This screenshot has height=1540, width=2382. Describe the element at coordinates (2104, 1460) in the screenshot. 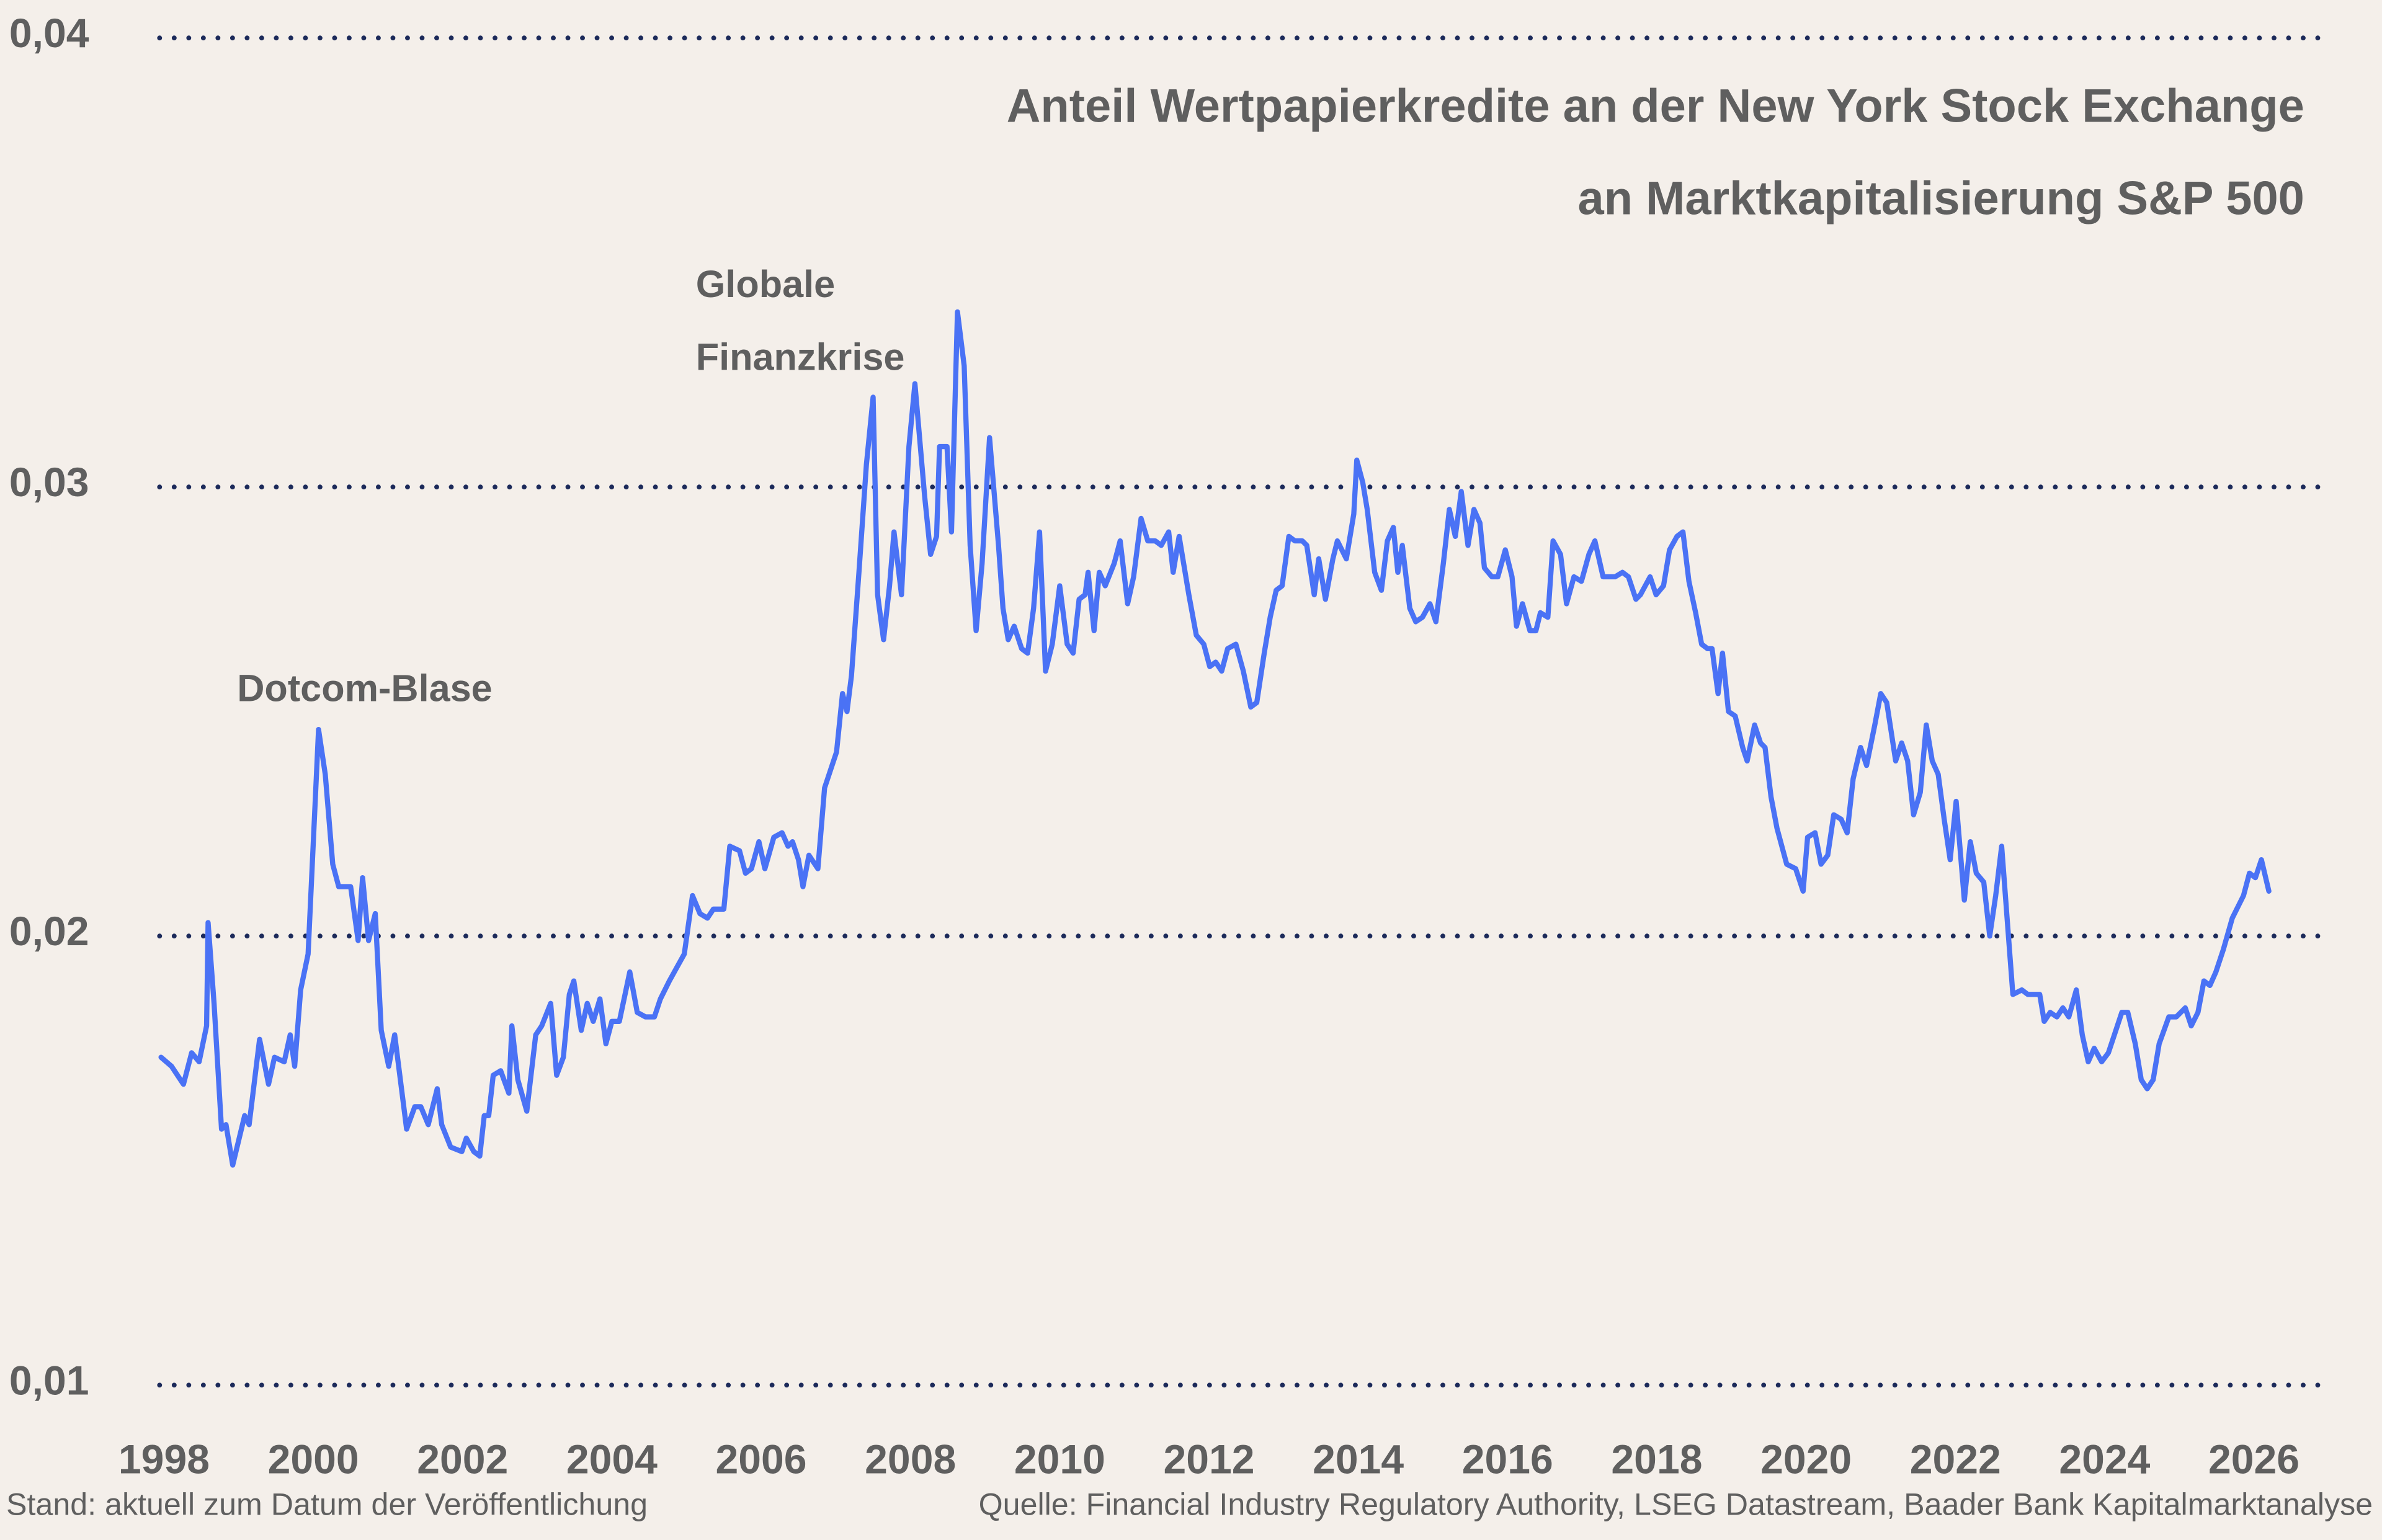

I see `x-tick-label: 2024` at that location.